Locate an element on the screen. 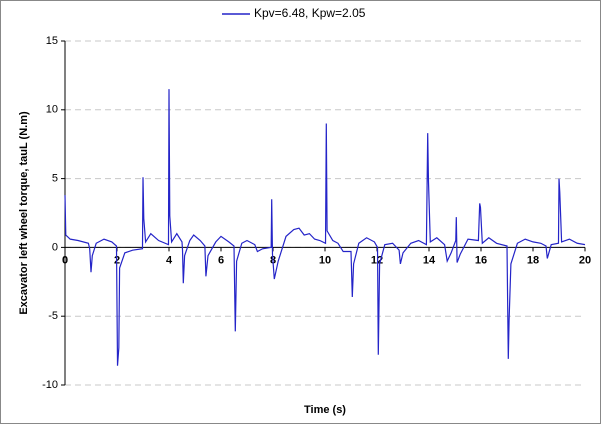  x-tick-label: 20 is located at coordinates (585, 260).